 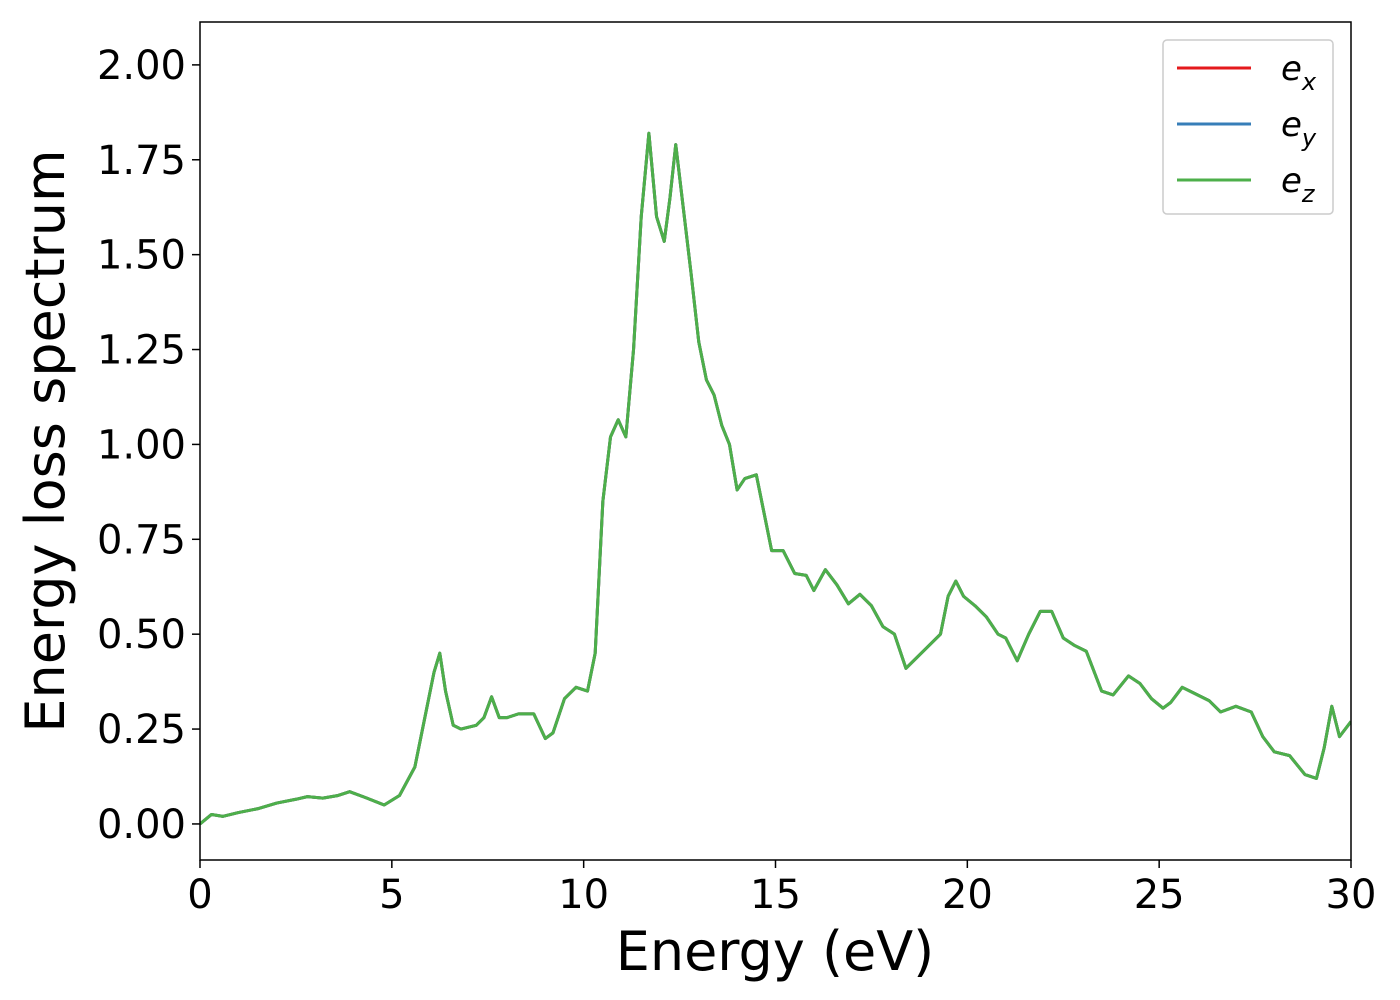 What do you see at coordinates (967, 895) in the screenshot?
I see `x-tick-label: 20` at bounding box center [967, 895].